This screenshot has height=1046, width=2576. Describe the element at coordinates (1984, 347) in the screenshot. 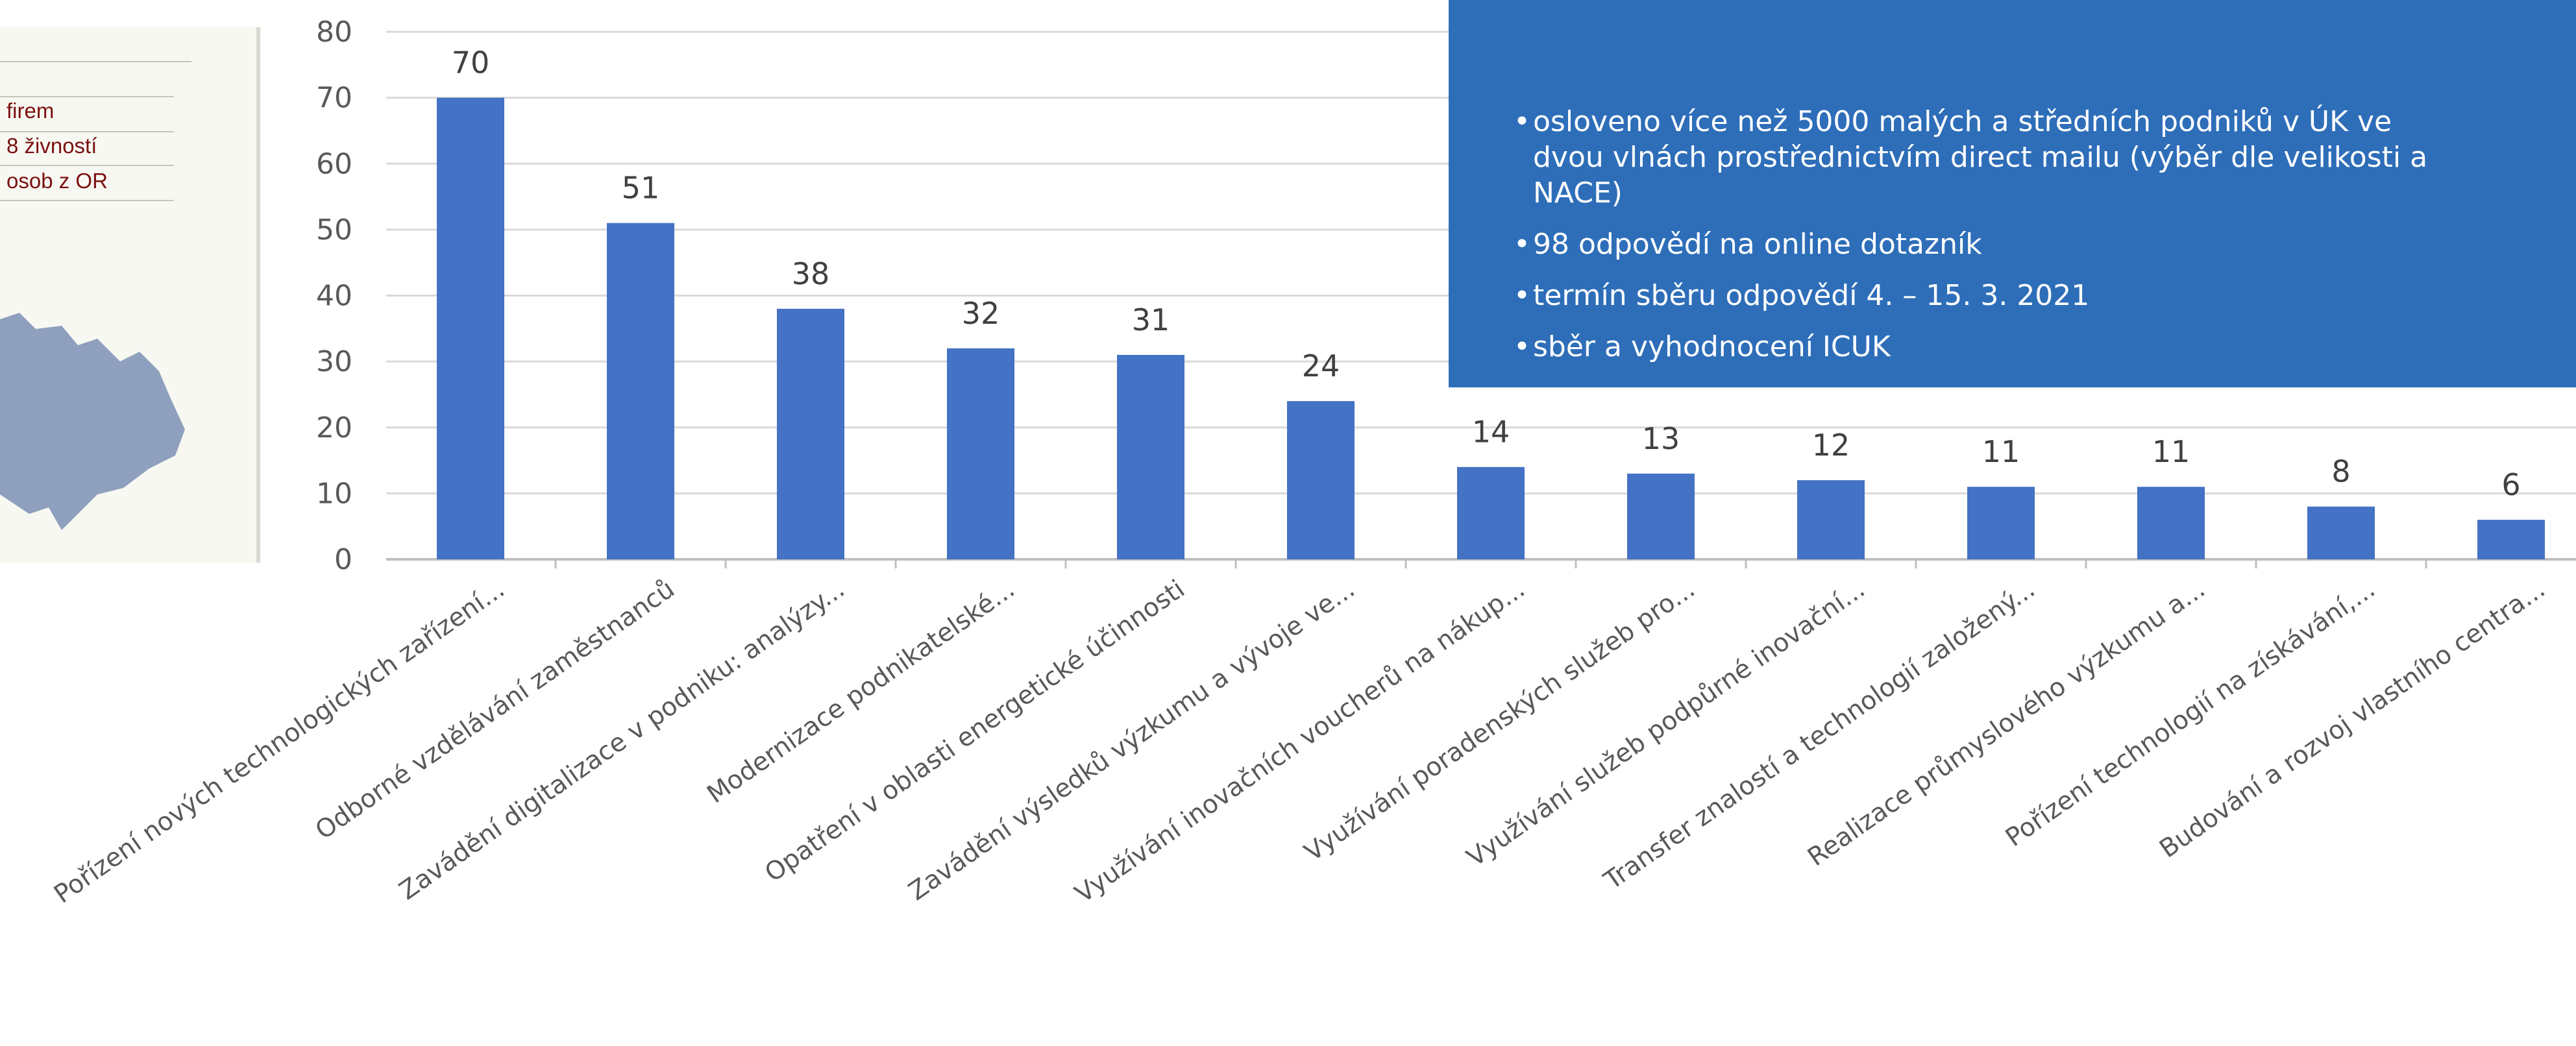

I see `info-bullet: sběr a vyhodnocení ICUK` at that location.